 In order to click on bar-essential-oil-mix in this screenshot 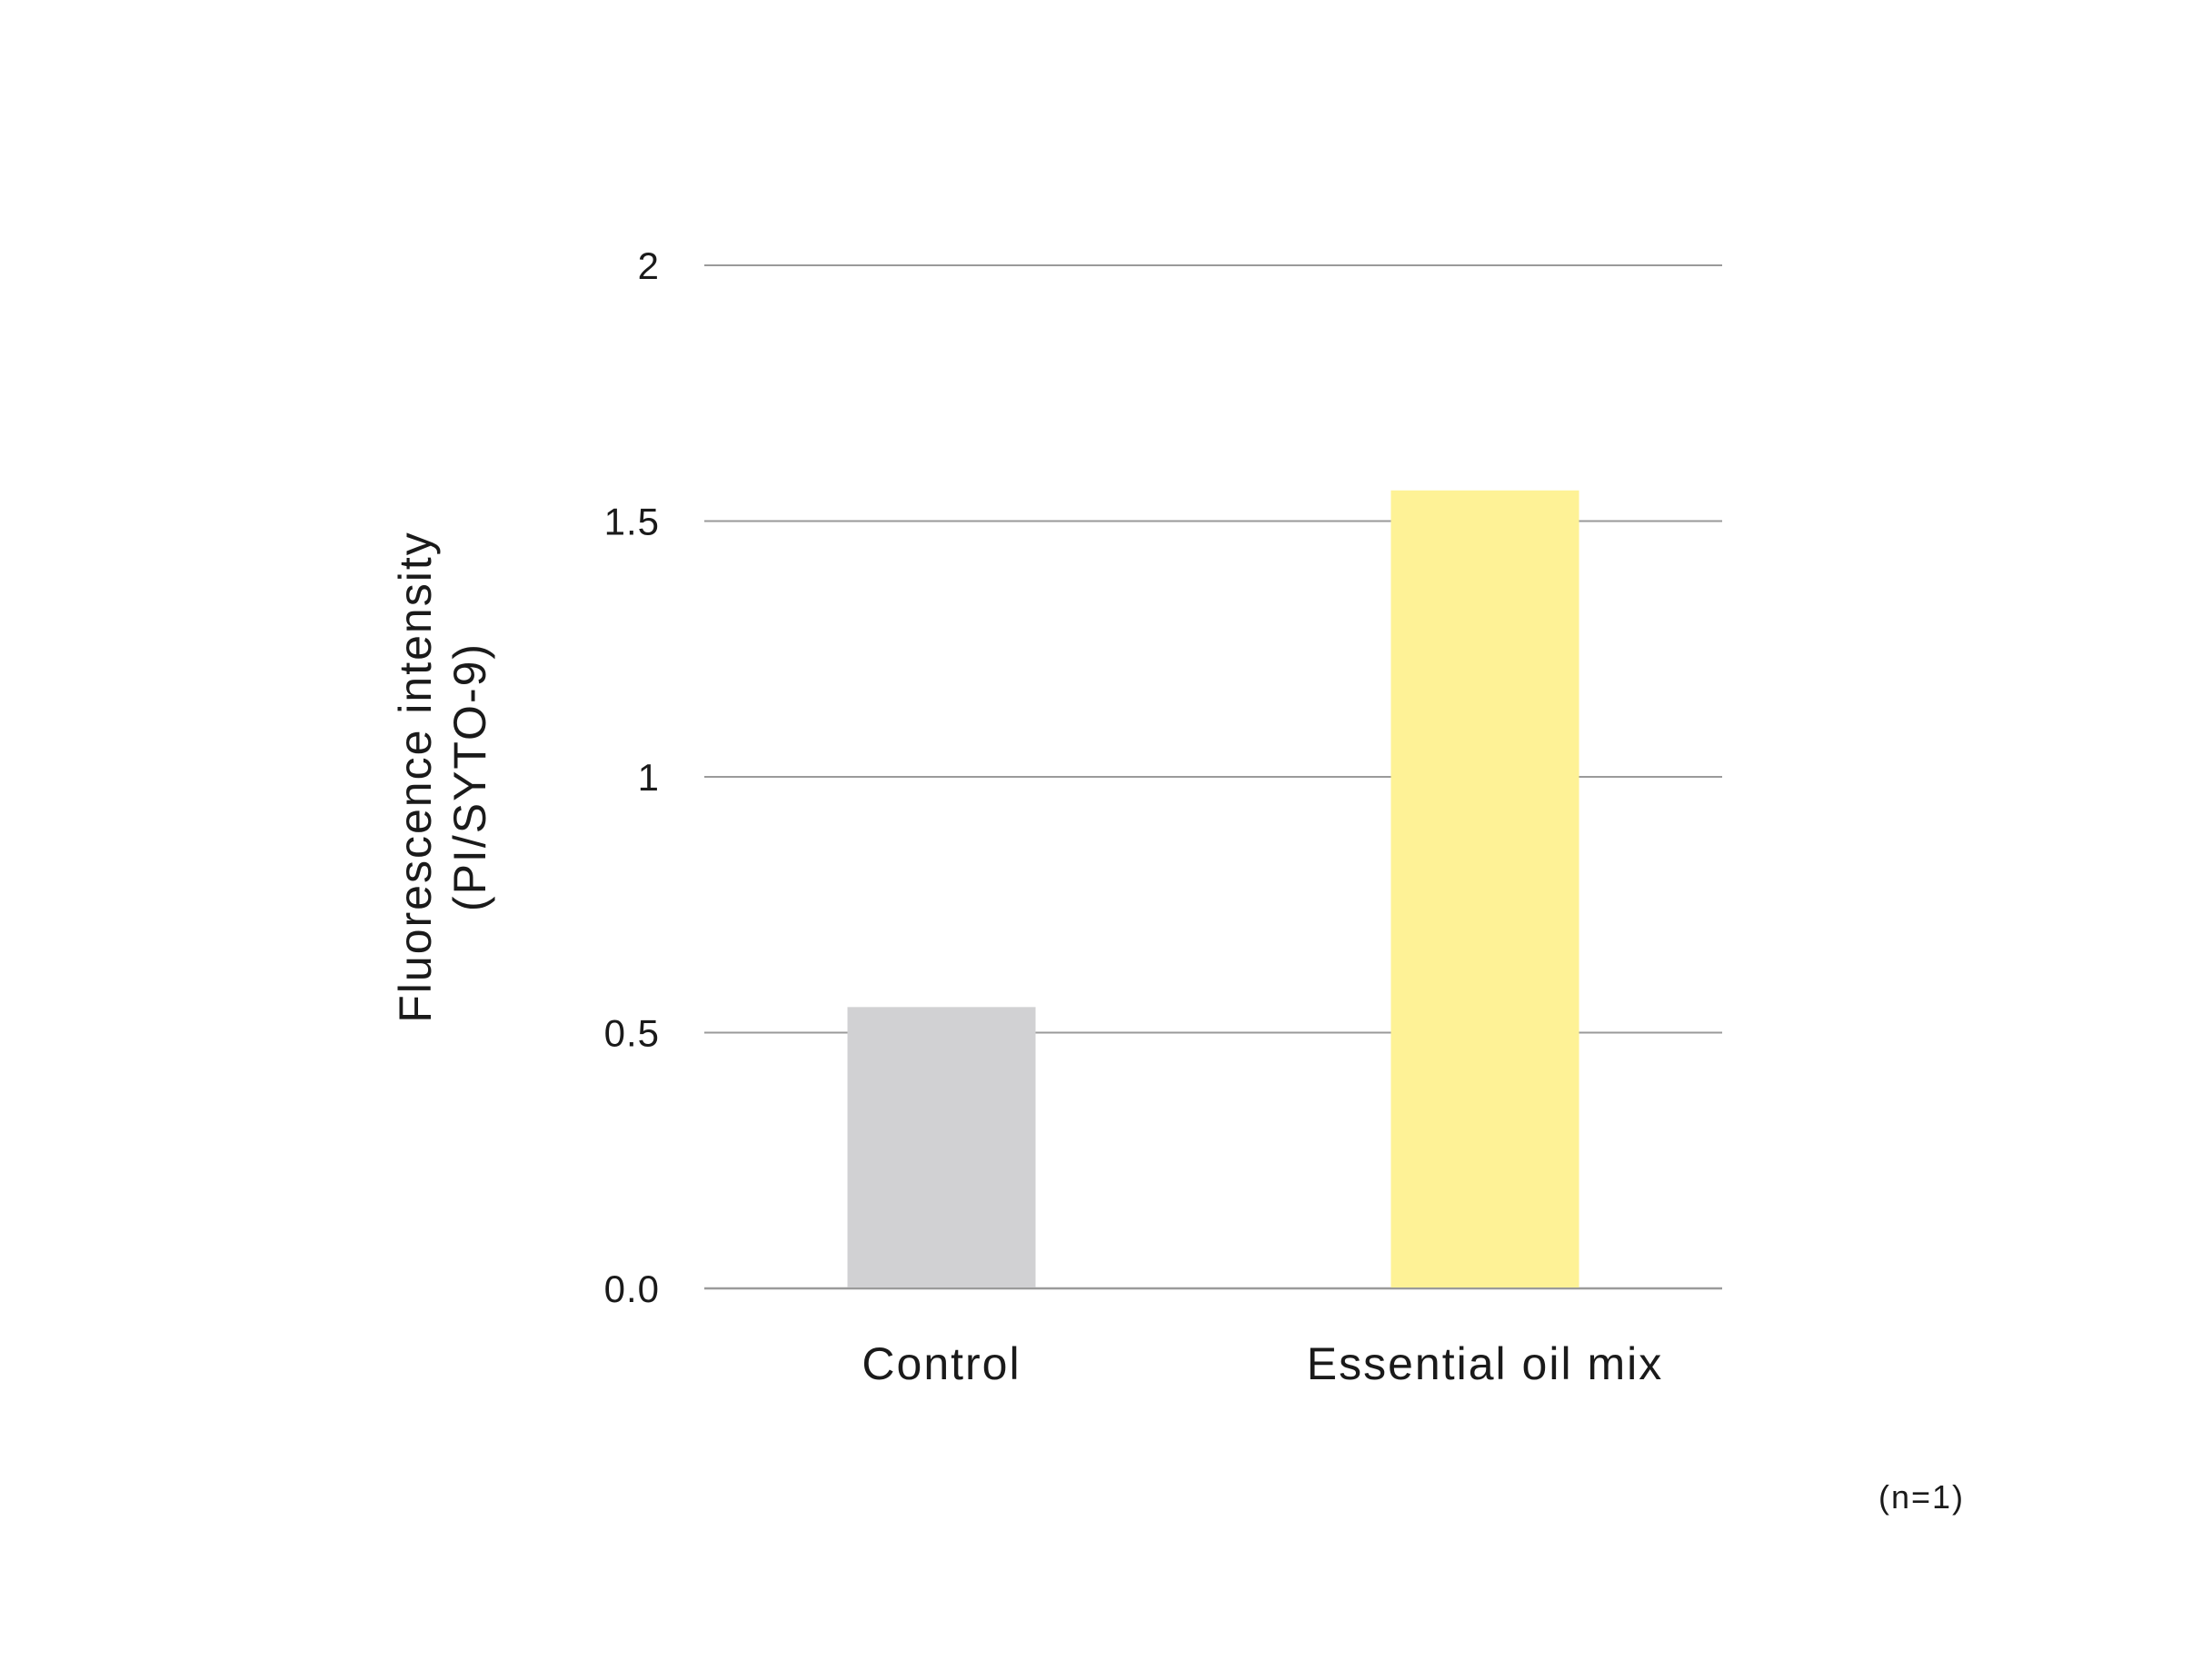, I will do `click(1484, 889)`.